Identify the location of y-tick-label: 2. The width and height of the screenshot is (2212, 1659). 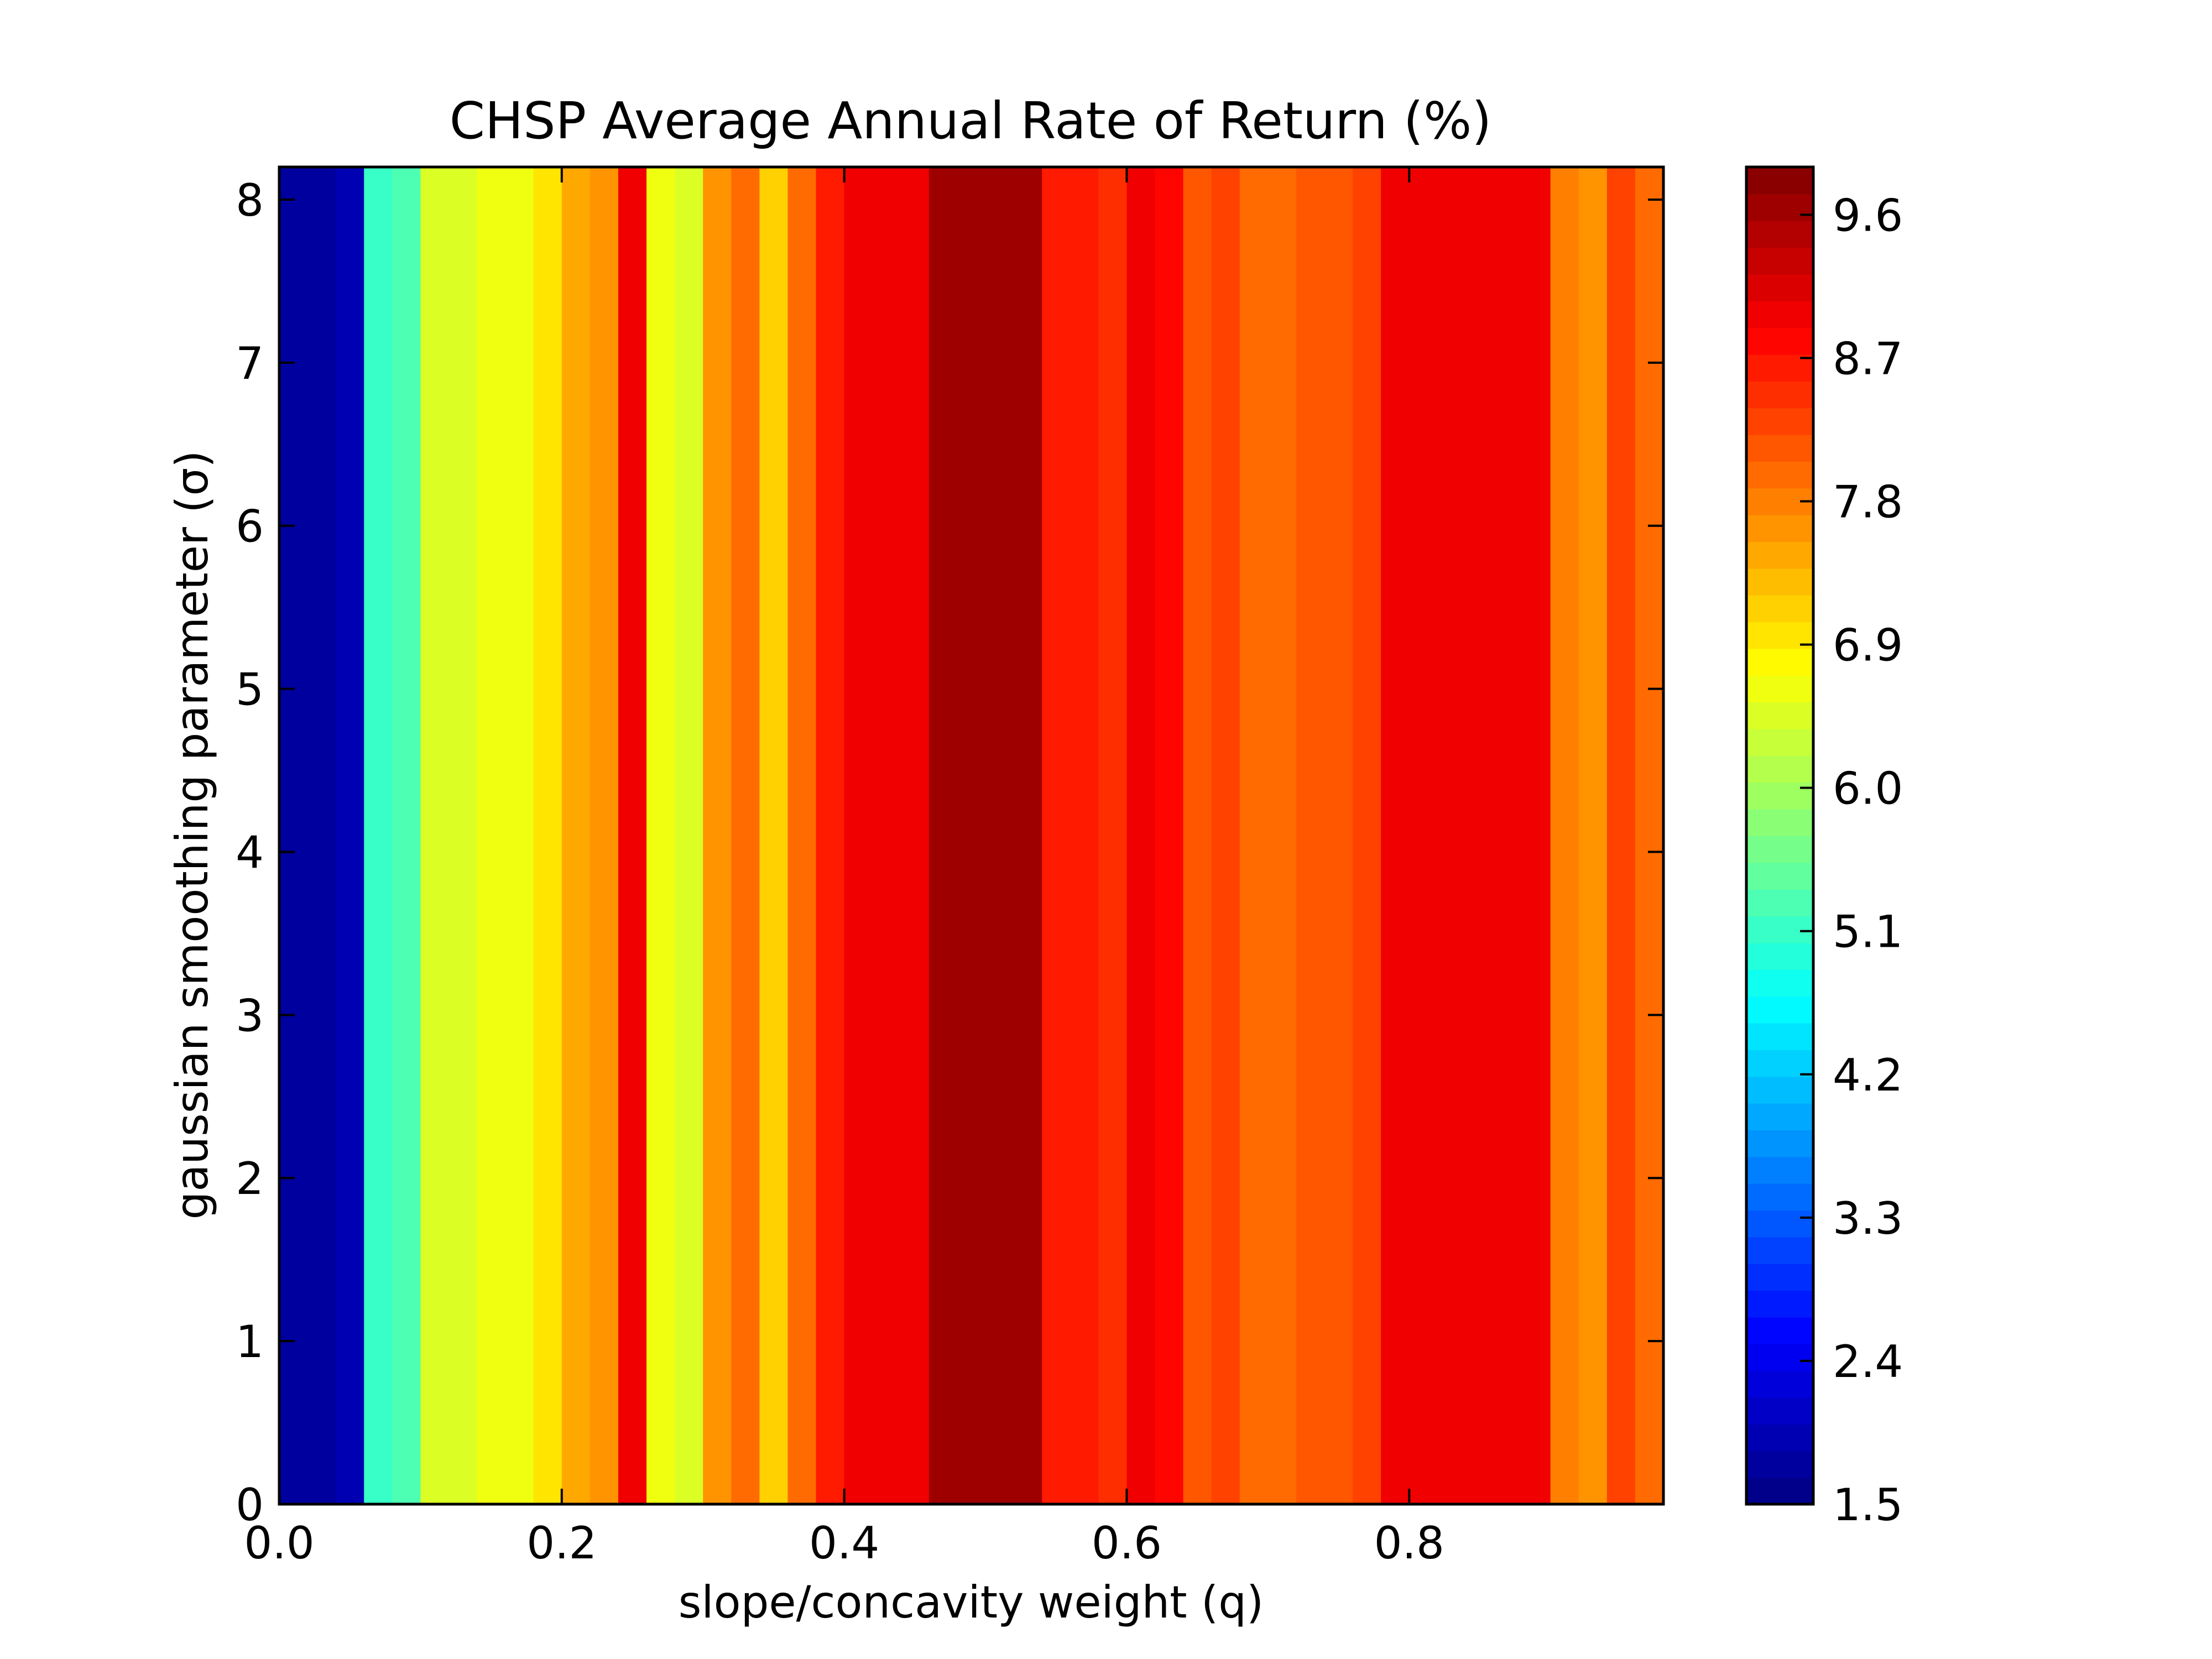
(250, 1179).